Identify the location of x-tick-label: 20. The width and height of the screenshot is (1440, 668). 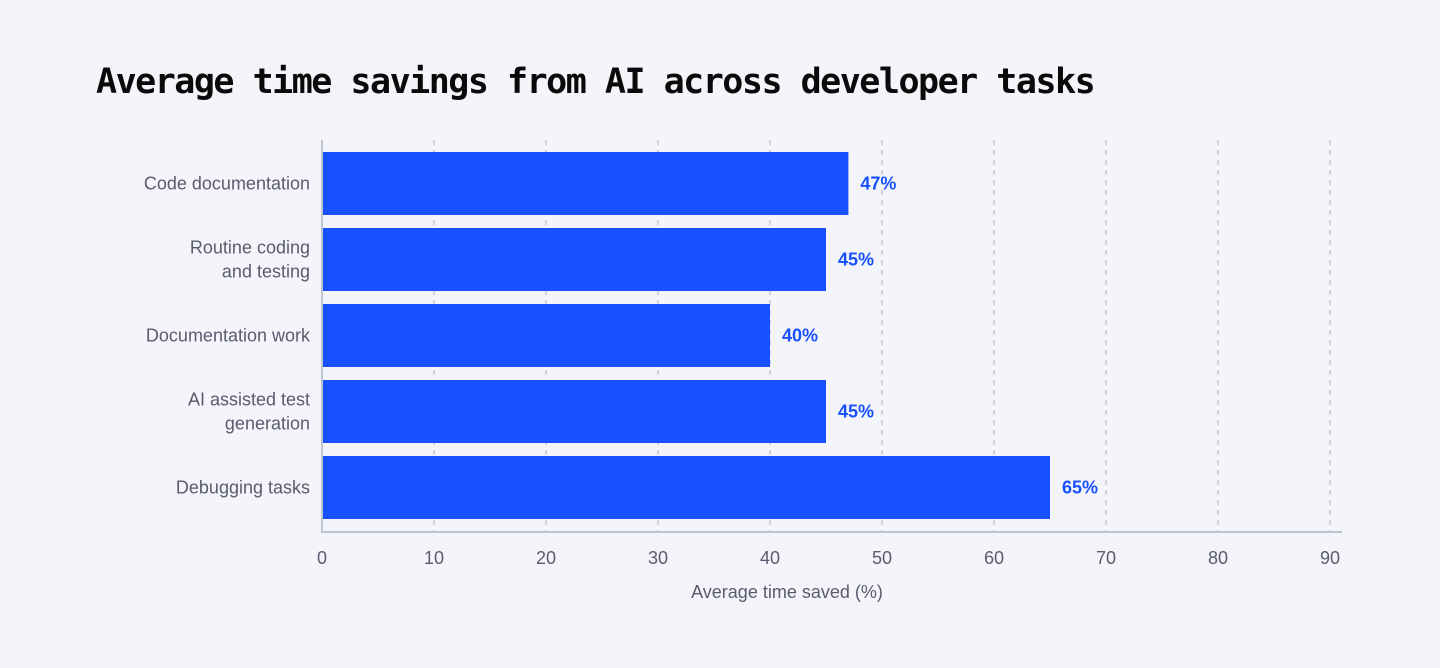
(546, 558).